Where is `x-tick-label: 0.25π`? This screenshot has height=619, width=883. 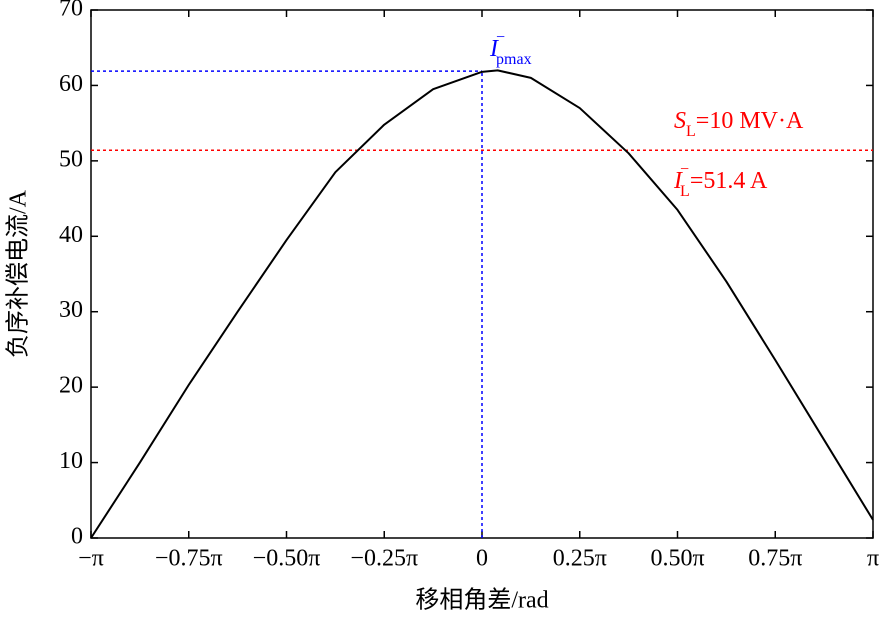
x-tick-label: 0.25π is located at coordinates (580, 559).